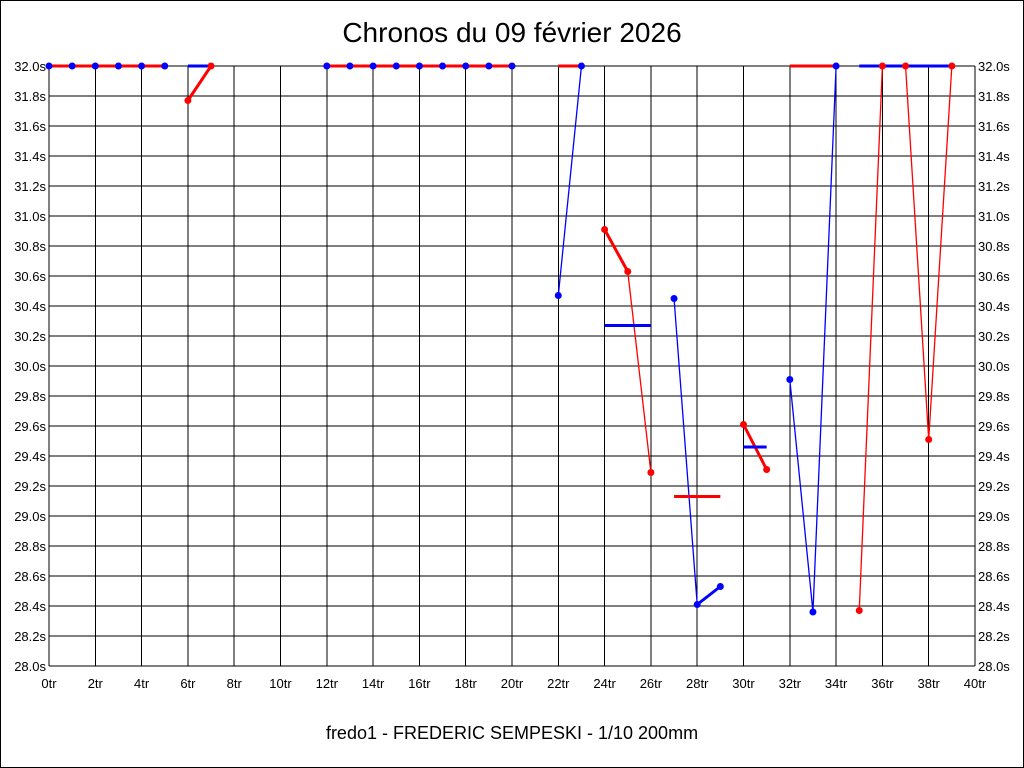  What do you see at coordinates (512, 733) in the screenshot?
I see `chart-footer: fredo1 - FREDERIC SEMPESKI - 1/10 200mm` at bounding box center [512, 733].